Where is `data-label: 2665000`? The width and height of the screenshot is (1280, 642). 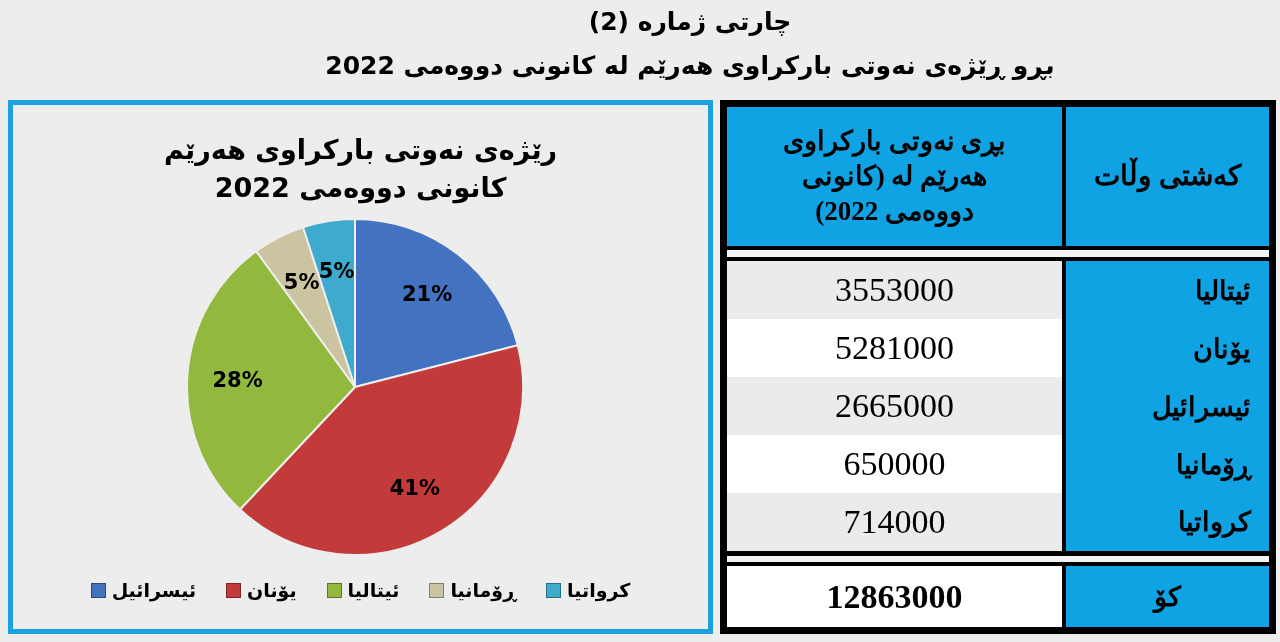
data-label: 2665000 is located at coordinates (894, 406).